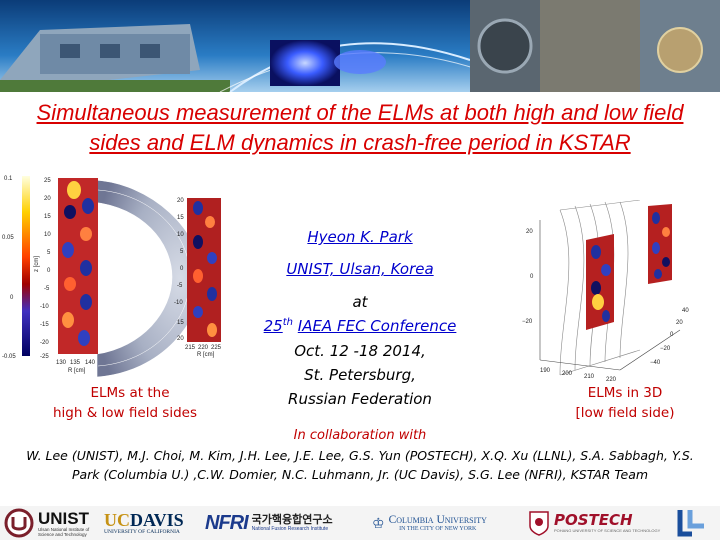 The height and width of the screenshot is (540, 720). Describe the element at coordinates (182, 269) in the screenshot. I see `z2-tick: 0` at that location.